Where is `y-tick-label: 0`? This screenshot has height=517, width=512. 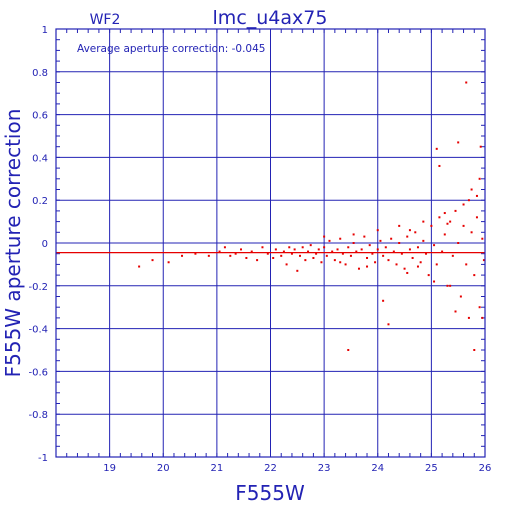 y-tick-label: 0 is located at coordinates (45, 244).